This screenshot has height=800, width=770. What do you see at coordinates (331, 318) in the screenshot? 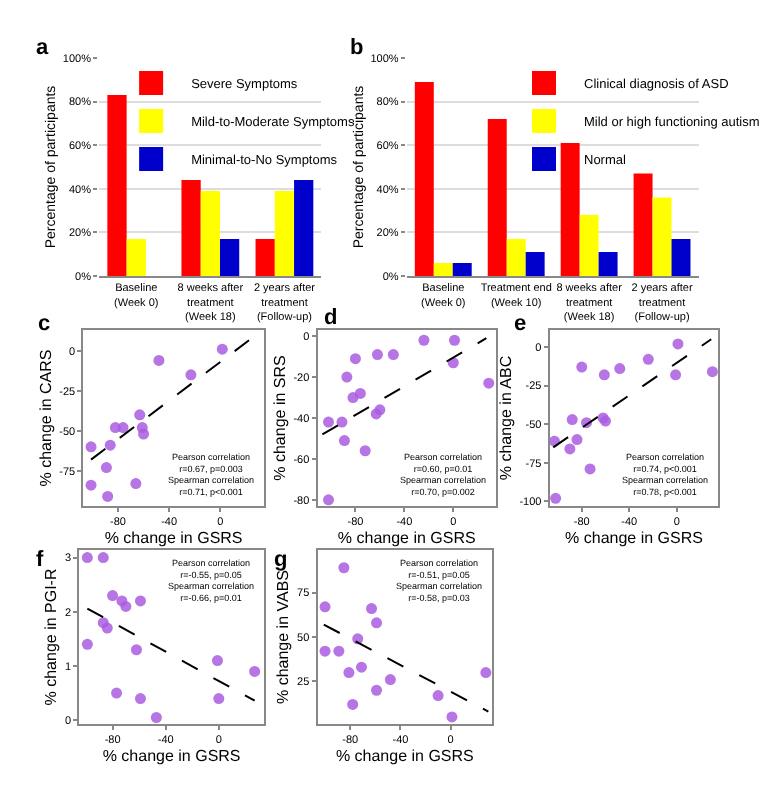
I see `chart-title: d` at bounding box center [331, 318].